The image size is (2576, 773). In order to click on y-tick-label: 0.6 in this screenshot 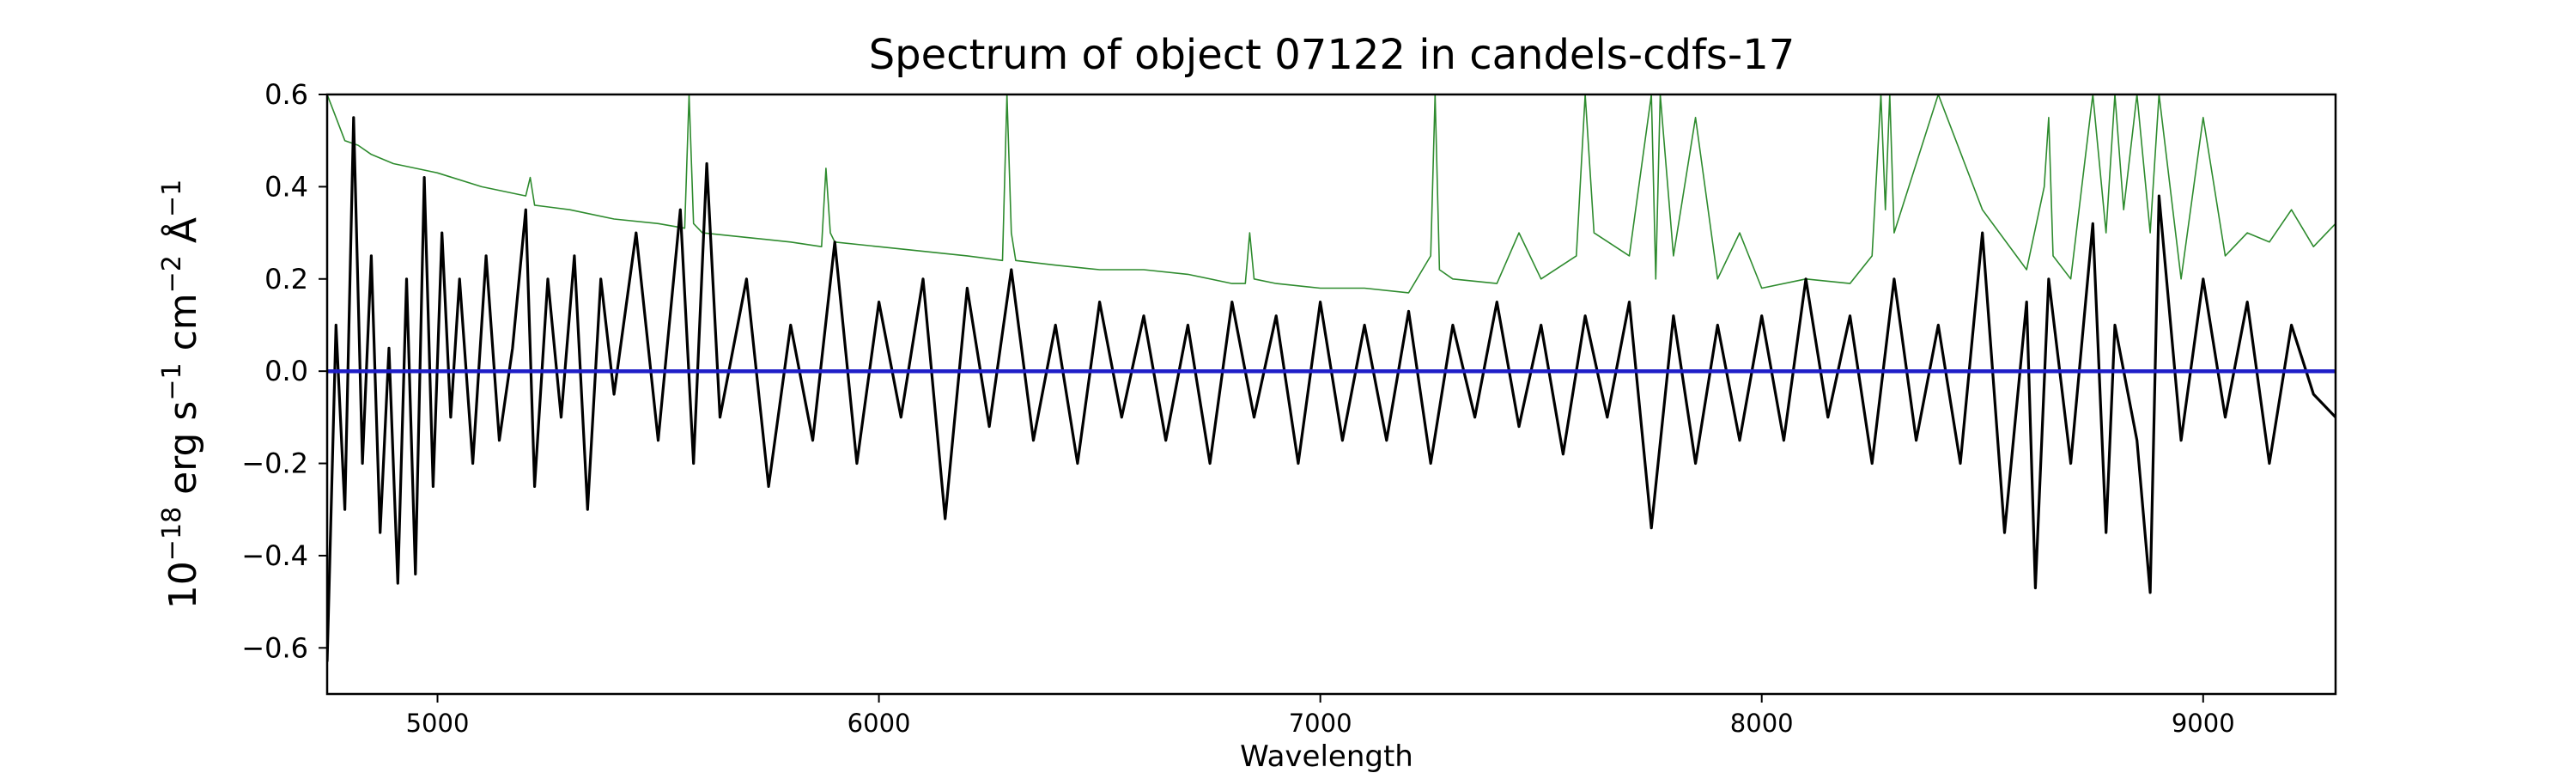, I will do `click(286, 95)`.